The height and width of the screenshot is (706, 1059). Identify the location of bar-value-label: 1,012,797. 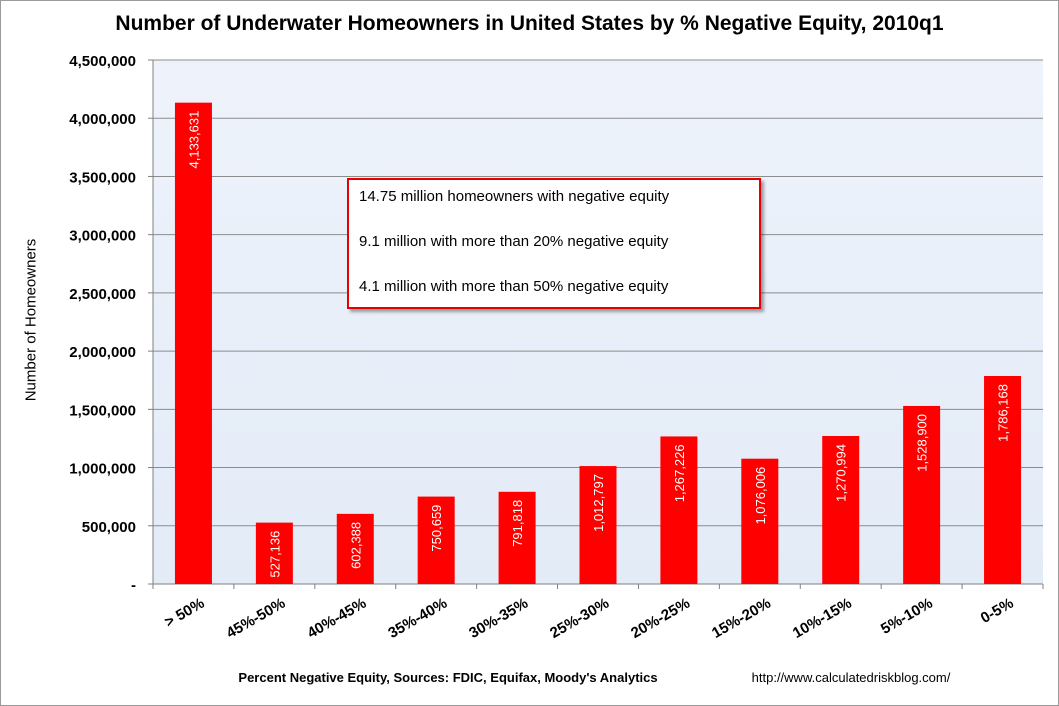
(598, 503).